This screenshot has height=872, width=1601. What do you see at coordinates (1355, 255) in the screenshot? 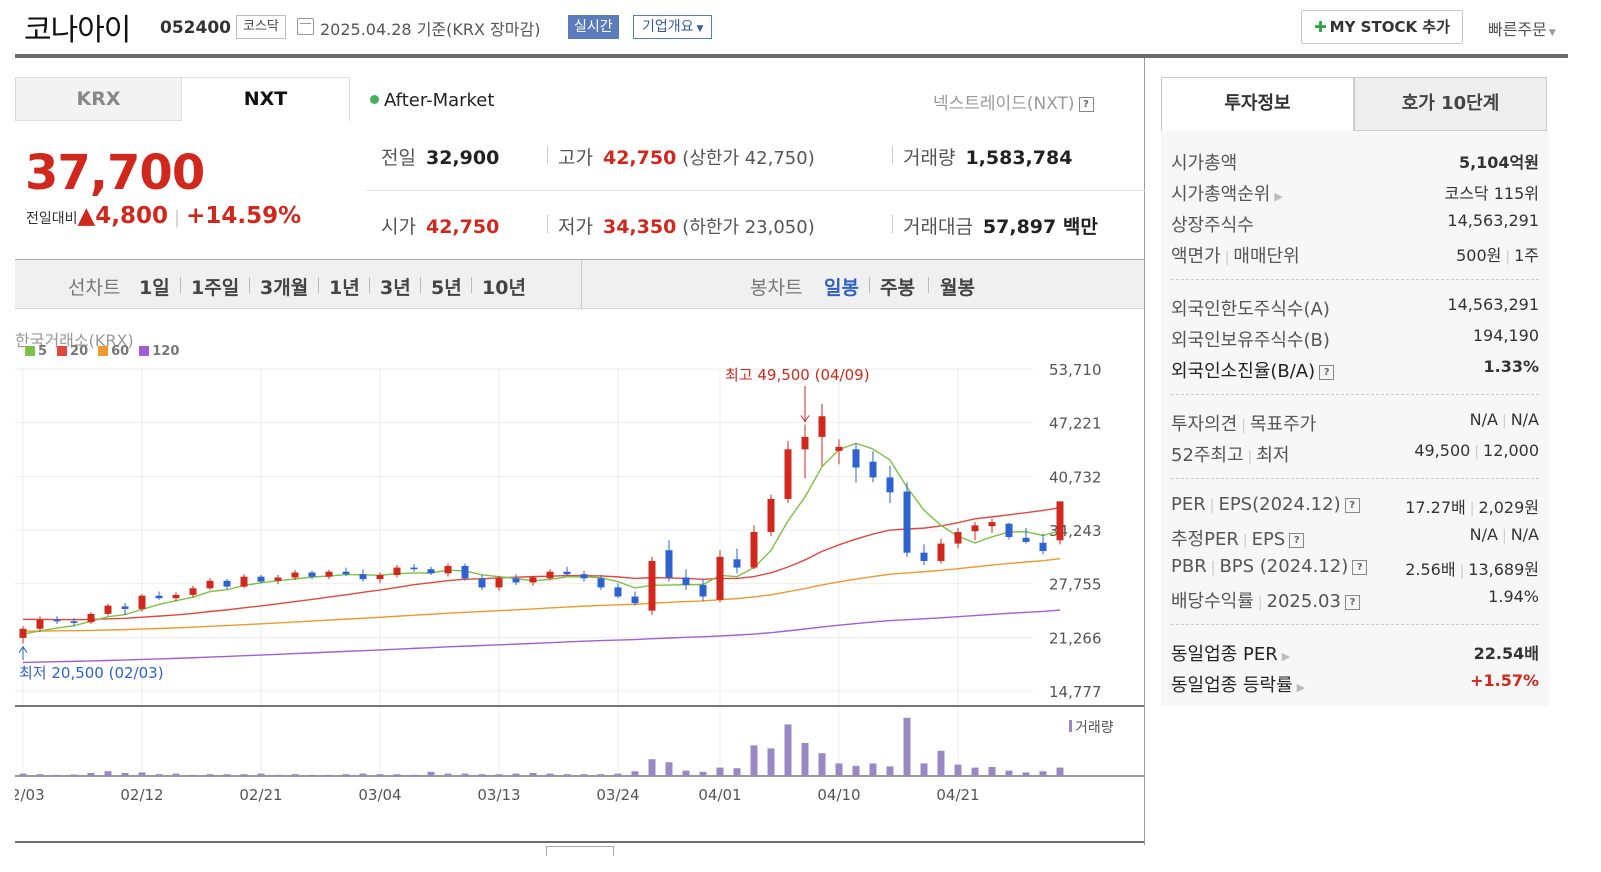
I see `info-row: 액면가 | 매매단위 500원 | 1주` at bounding box center [1355, 255].